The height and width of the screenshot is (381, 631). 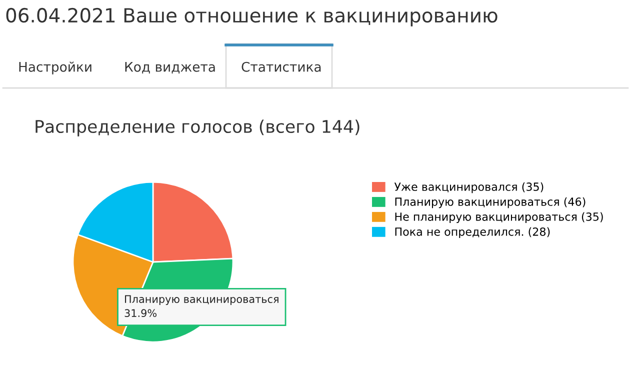 I want to click on text: Статистика, so click(x=281, y=67).